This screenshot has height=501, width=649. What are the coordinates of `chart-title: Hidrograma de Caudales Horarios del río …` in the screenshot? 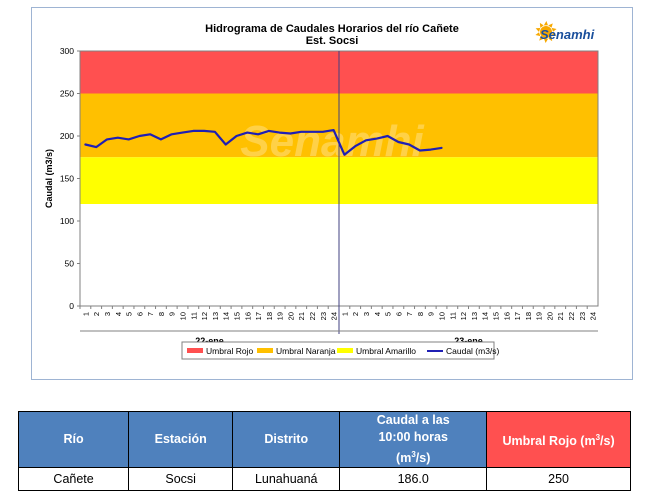 It's located at (332, 29).